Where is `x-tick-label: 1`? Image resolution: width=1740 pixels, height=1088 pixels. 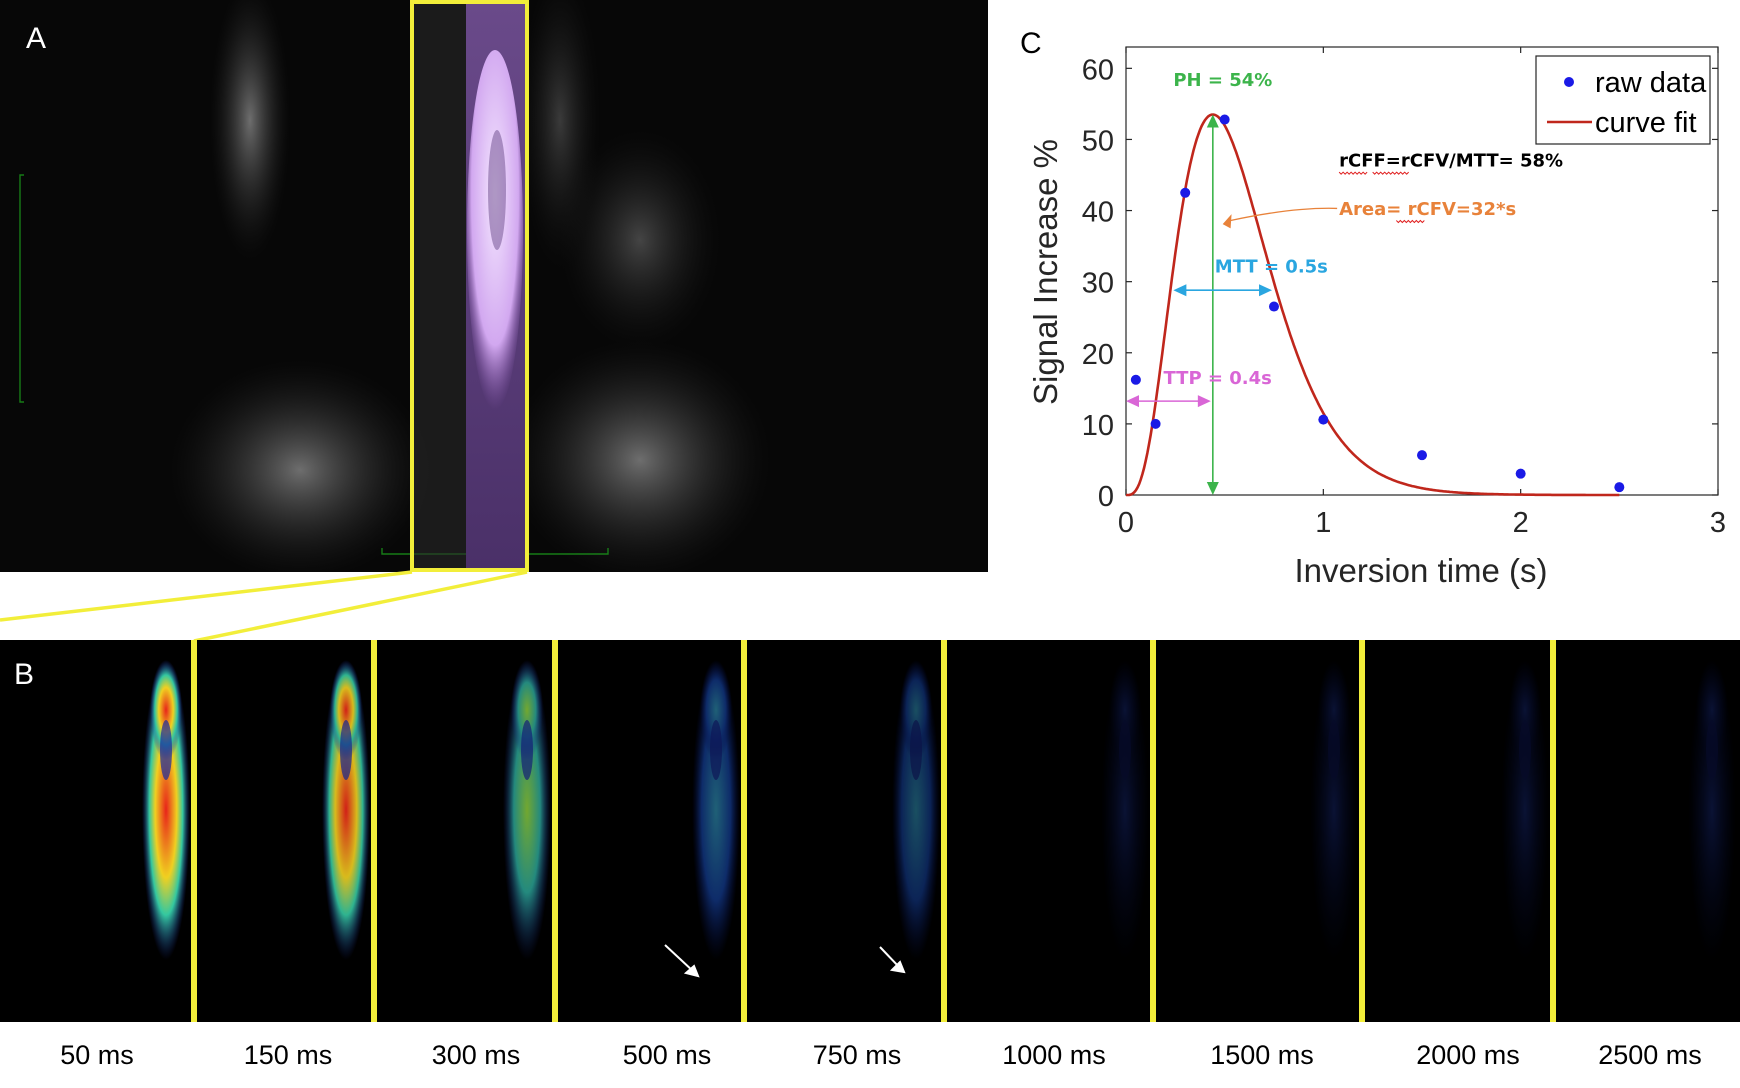
x-tick-label: 1 is located at coordinates (1323, 523).